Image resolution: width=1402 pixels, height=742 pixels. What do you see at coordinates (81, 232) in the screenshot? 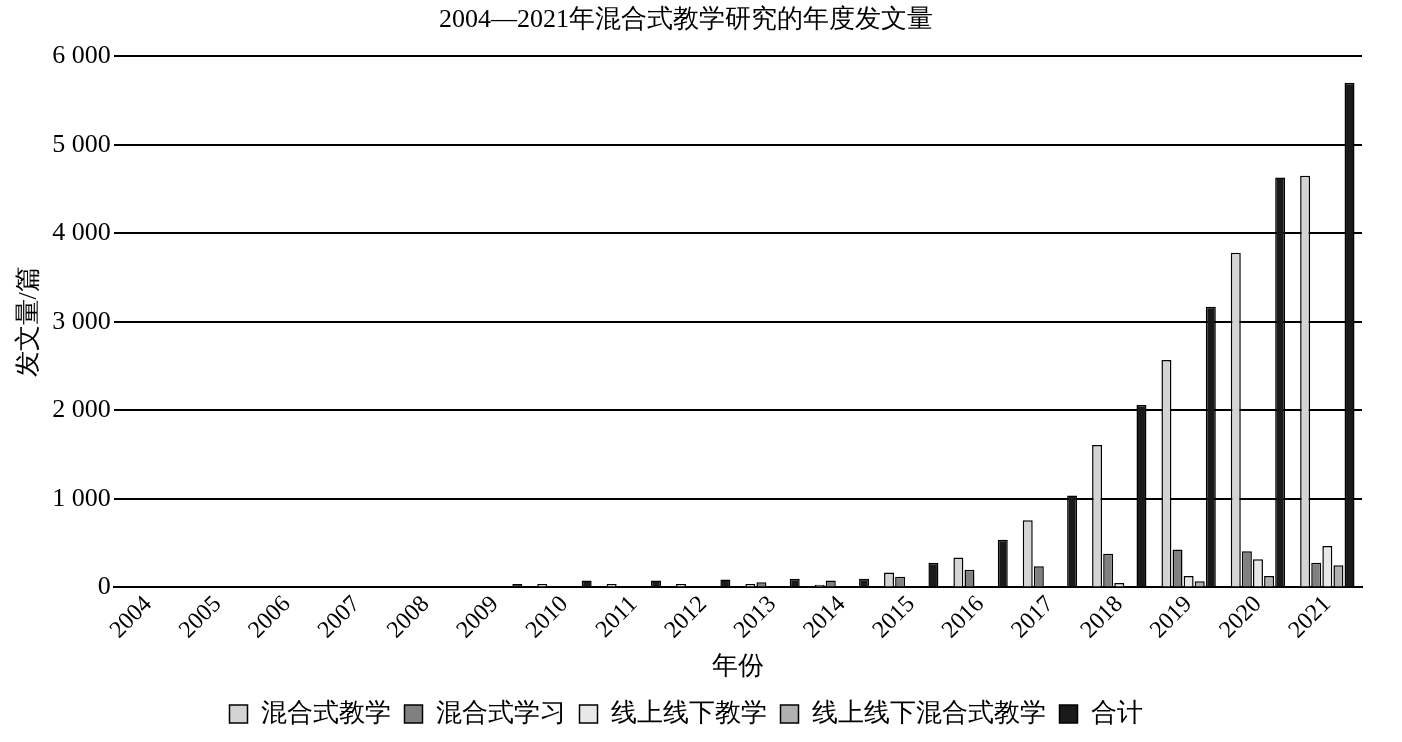
I see `y-tick-label: 4 000` at bounding box center [81, 232].